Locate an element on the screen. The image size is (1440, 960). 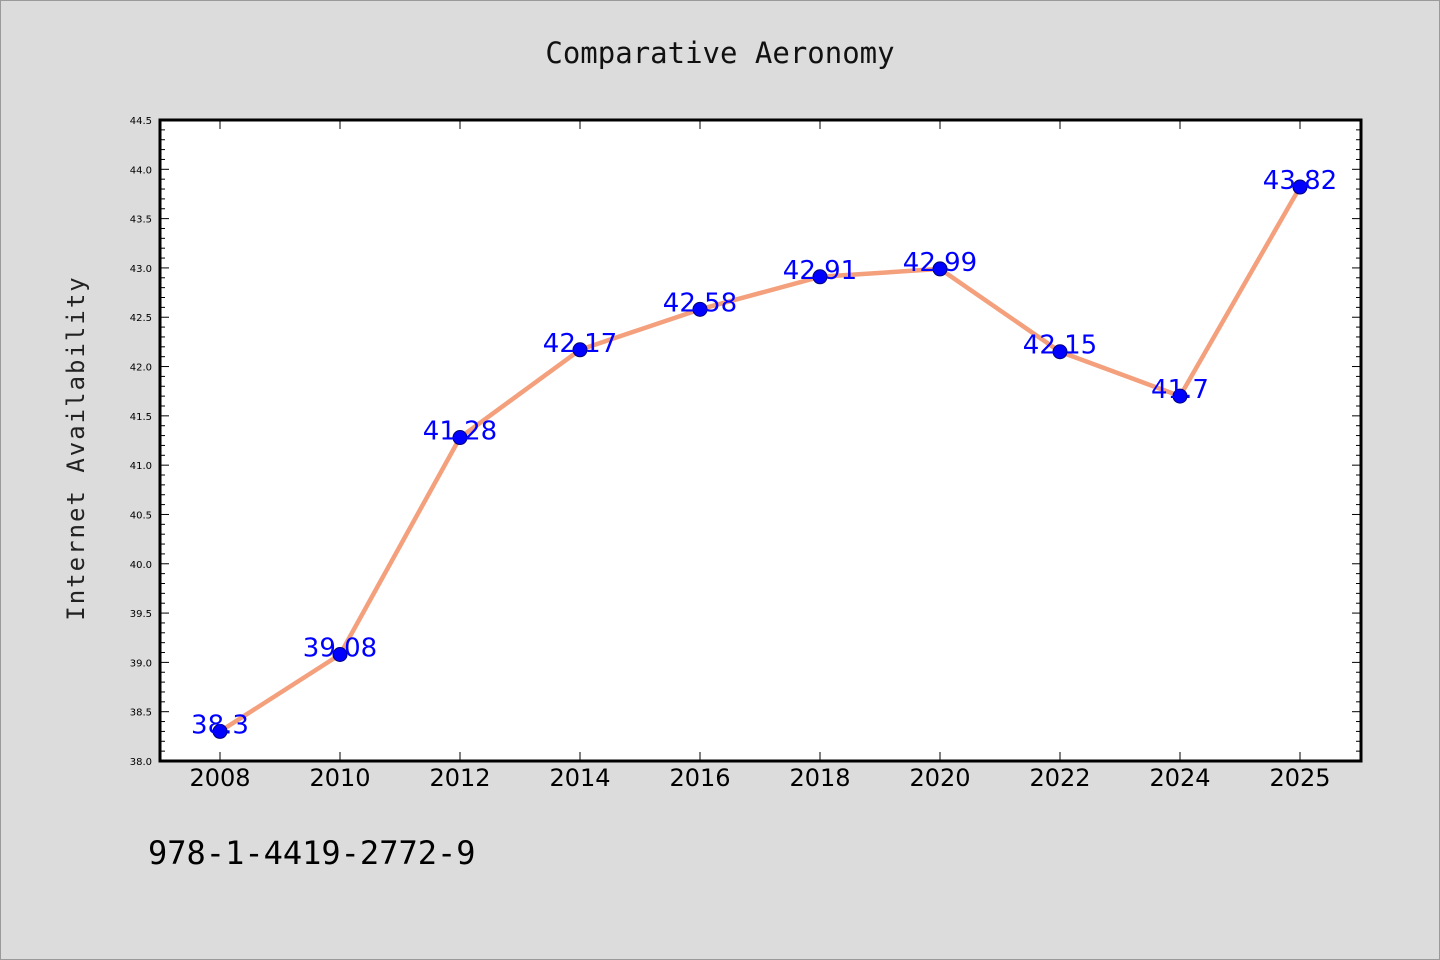
y-tick-label: 42.5 is located at coordinates (141, 318).